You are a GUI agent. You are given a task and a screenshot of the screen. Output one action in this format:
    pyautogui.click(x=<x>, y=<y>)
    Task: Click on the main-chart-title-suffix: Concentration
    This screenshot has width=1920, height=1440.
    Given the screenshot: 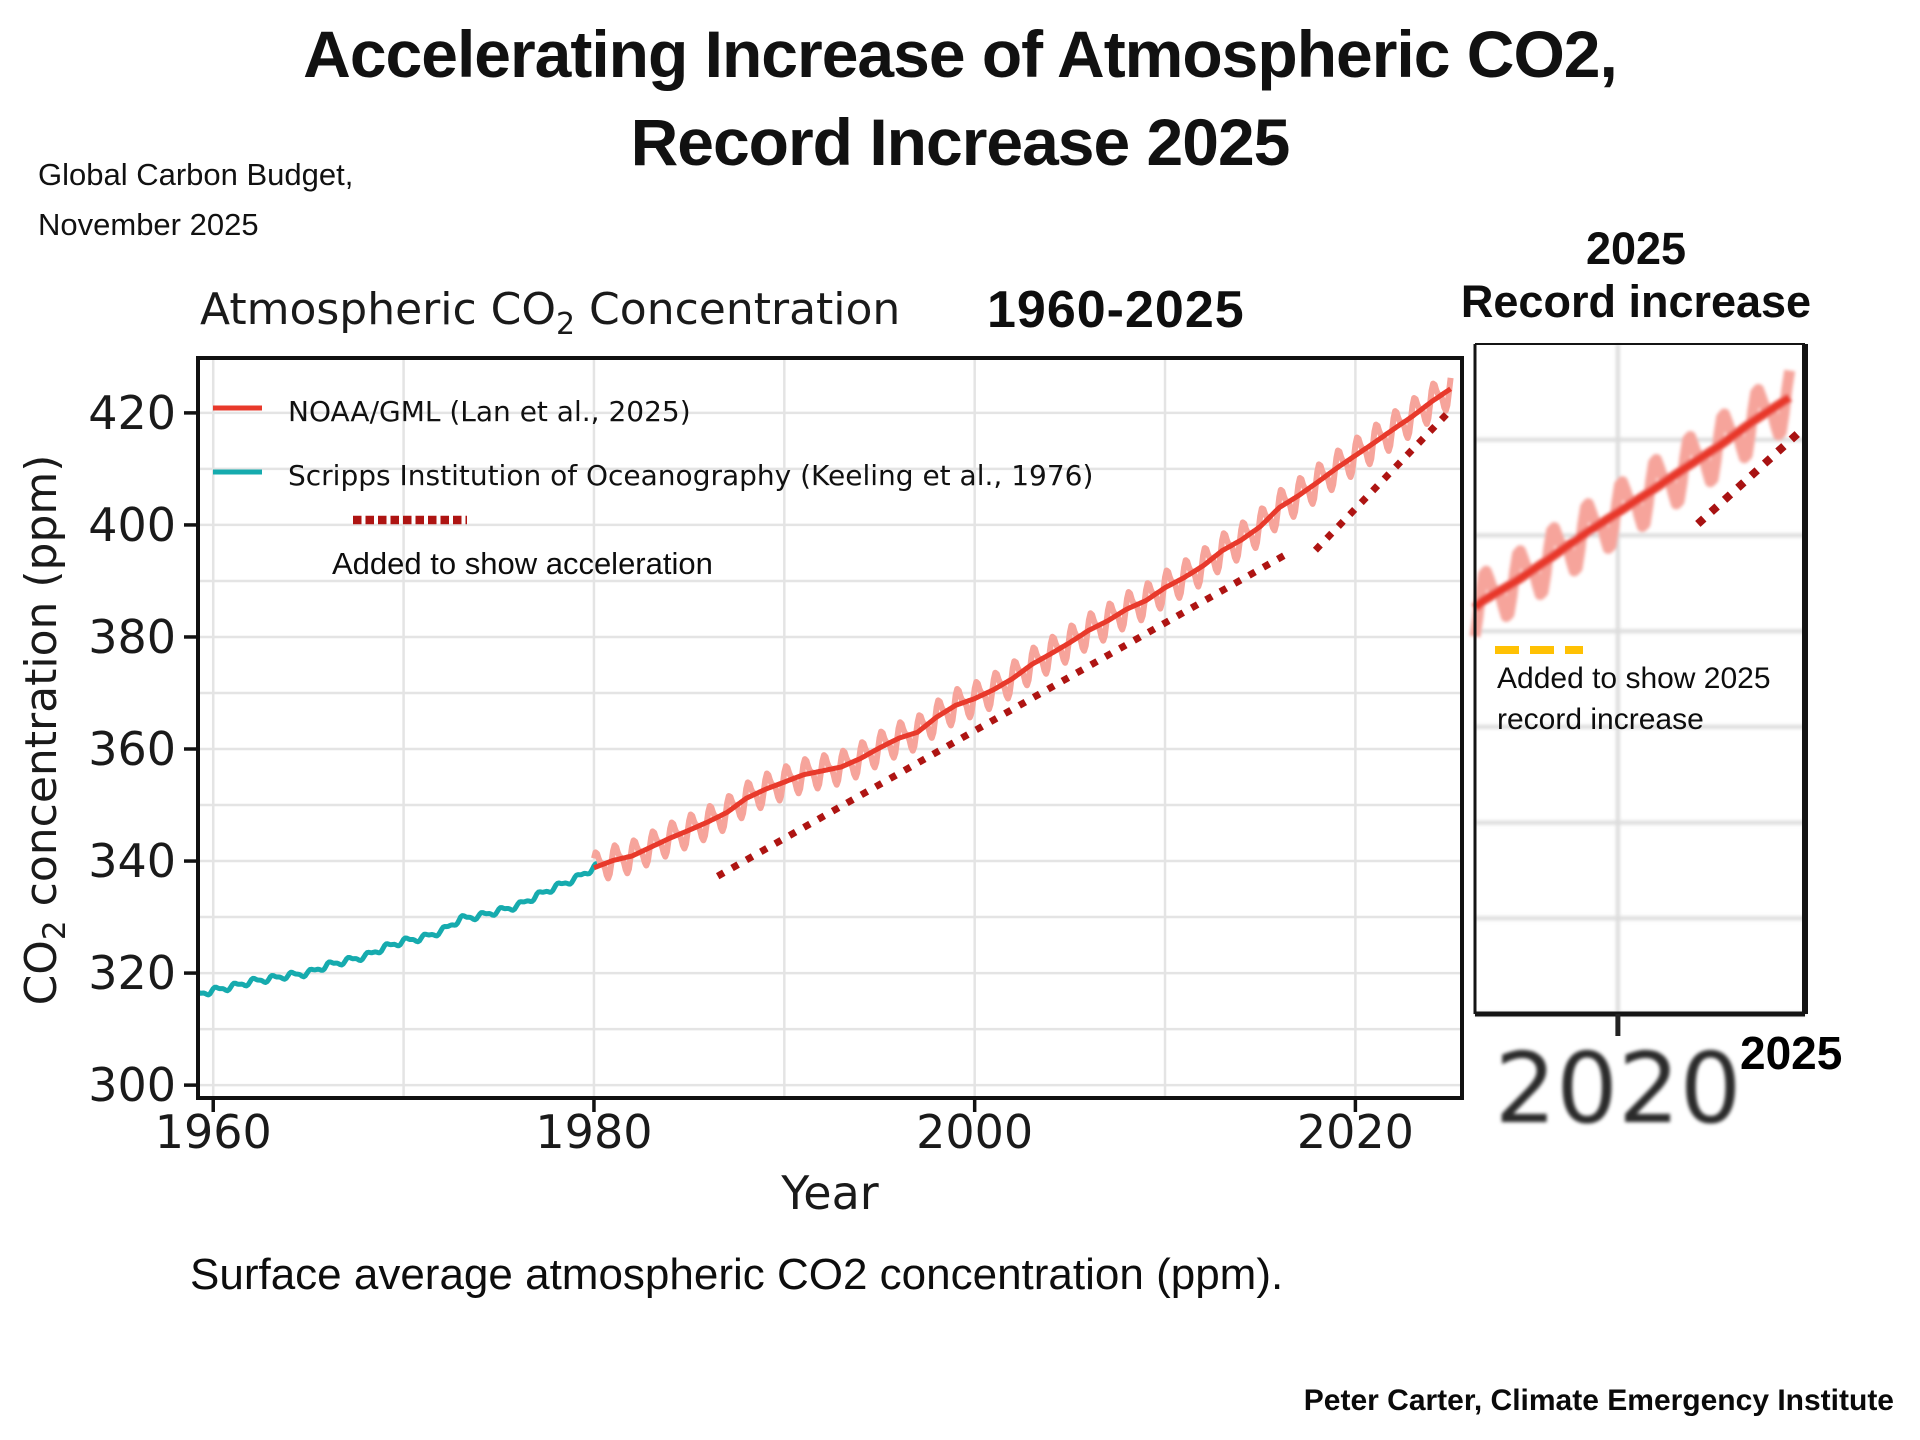 What is the action you would take?
    pyautogui.click(x=738, y=309)
    